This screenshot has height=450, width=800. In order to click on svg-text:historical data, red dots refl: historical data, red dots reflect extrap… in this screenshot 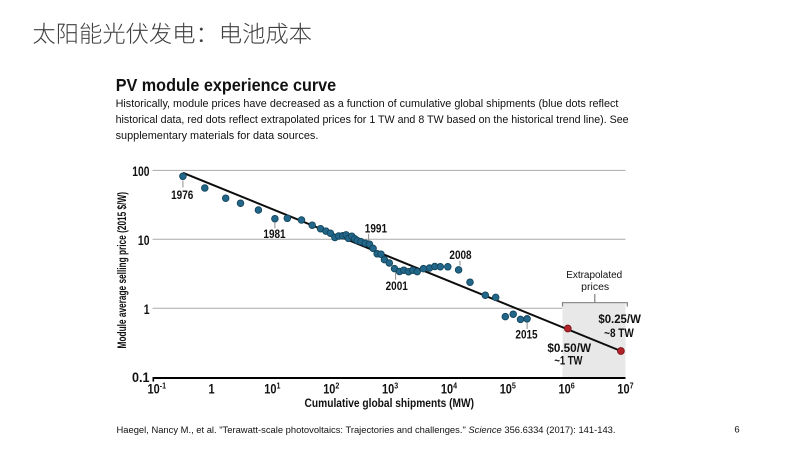, I will do `click(372, 120)`.